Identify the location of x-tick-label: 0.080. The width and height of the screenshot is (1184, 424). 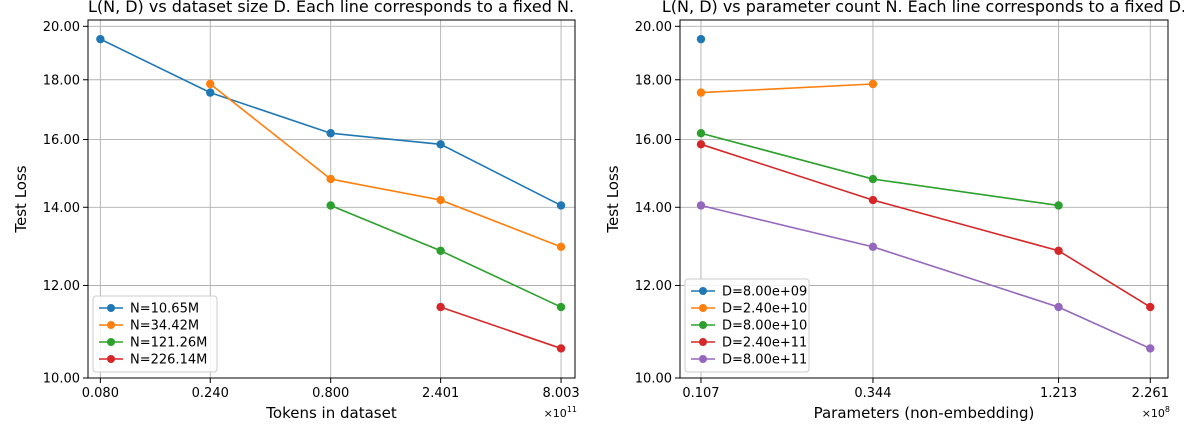
(100, 393).